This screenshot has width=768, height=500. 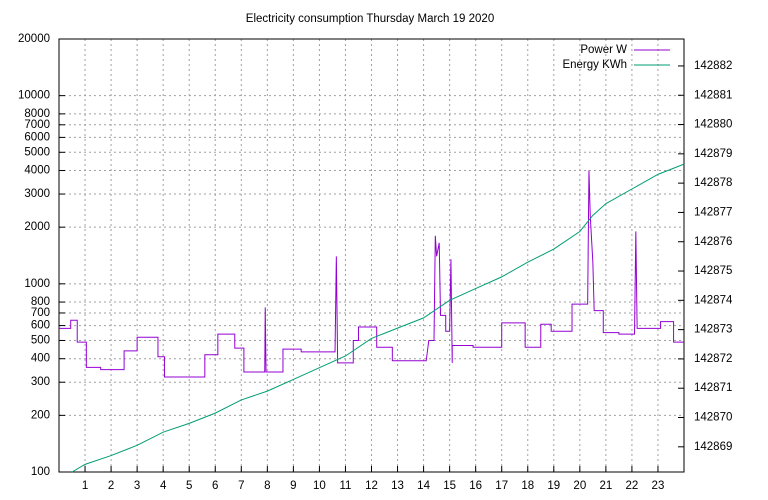 I want to click on x-tick-label: 19, so click(x=553, y=486).